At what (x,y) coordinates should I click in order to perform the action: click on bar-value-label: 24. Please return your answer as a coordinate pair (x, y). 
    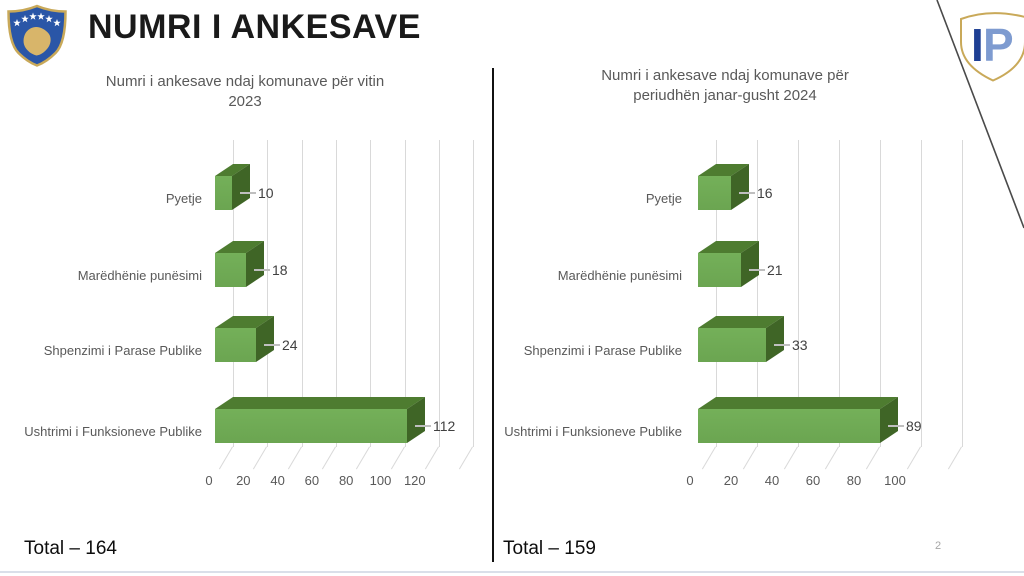
    Looking at the image, I should click on (290, 345).